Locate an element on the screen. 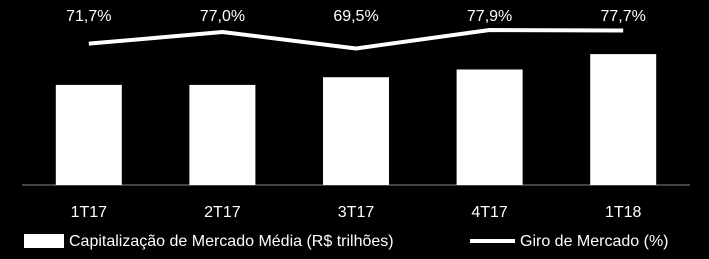 The image size is (709, 259). data-label: 71,7% is located at coordinates (88, 16).